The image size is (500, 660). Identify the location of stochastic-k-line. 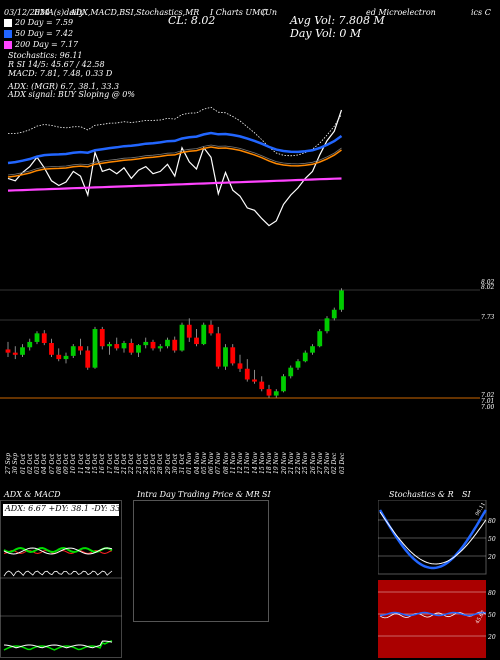
(432, 539).